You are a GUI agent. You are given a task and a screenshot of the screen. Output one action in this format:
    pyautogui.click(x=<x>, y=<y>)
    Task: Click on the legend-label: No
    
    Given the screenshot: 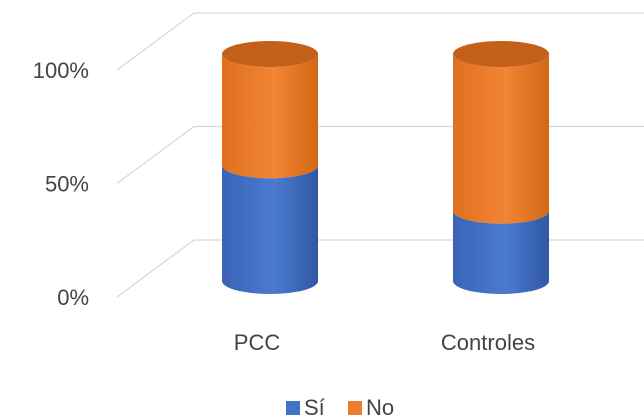 What is the action you would take?
    pyautogui.click(x=380, y=407)
    